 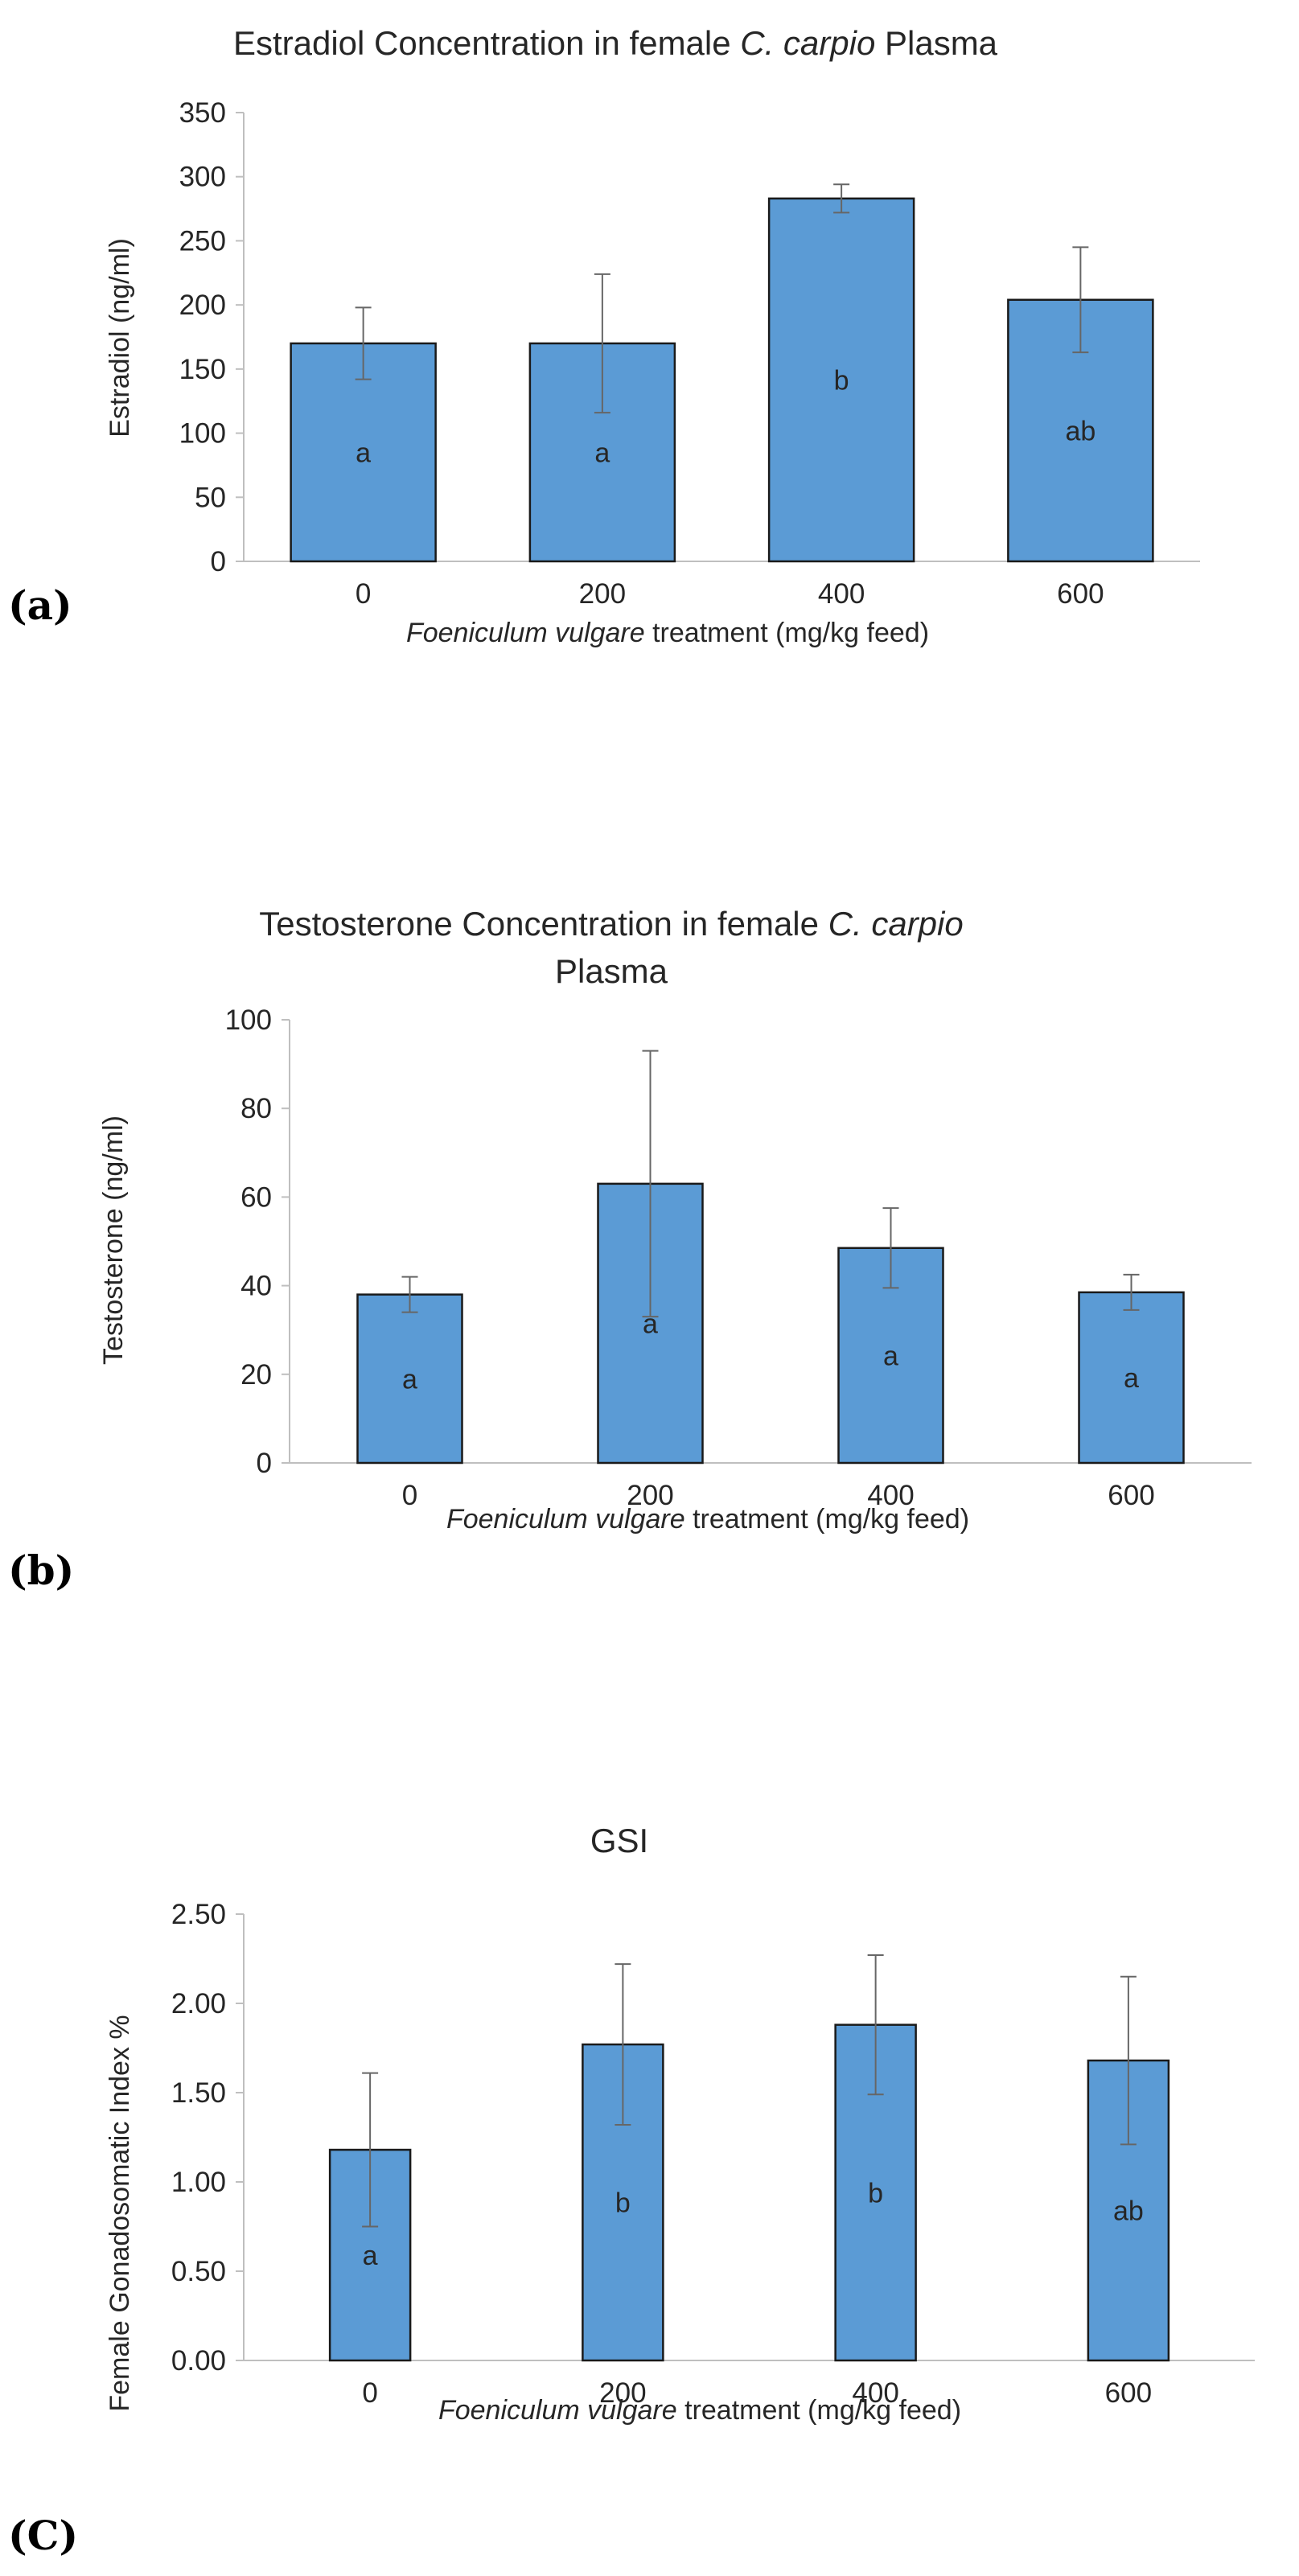 What do you see at coordinates (202, 241) in the screenshot?
I see `y-tick-label: 250` at bounding box center [202, 241].